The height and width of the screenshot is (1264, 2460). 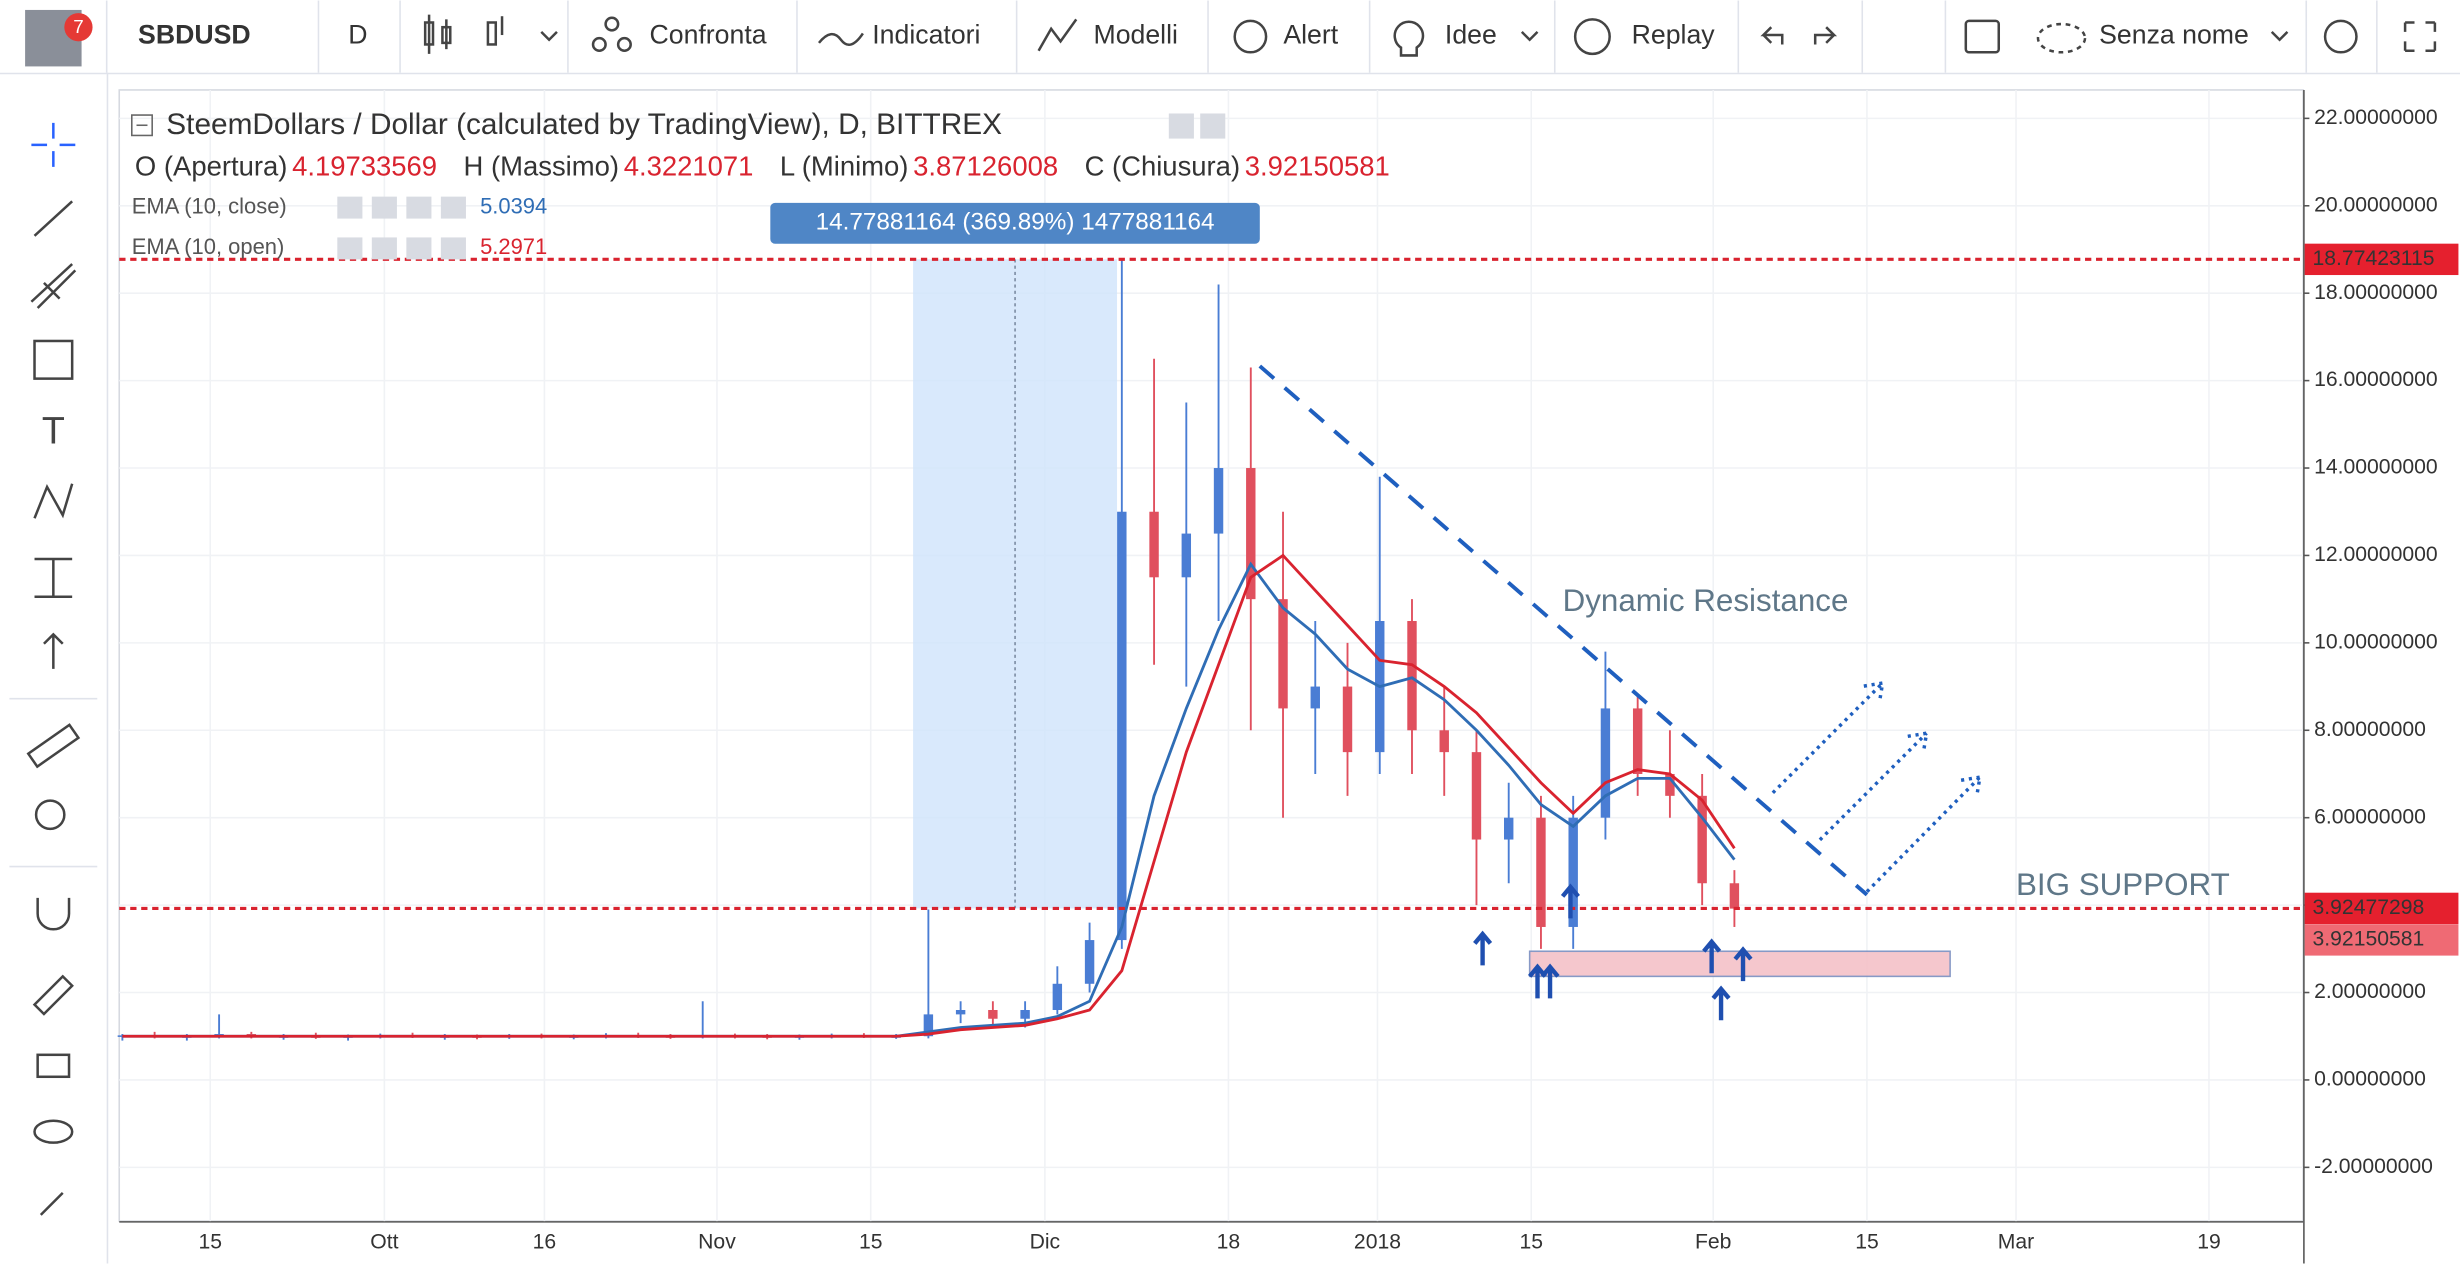 I want to click on link-tool, so click(x=51, y=1203).